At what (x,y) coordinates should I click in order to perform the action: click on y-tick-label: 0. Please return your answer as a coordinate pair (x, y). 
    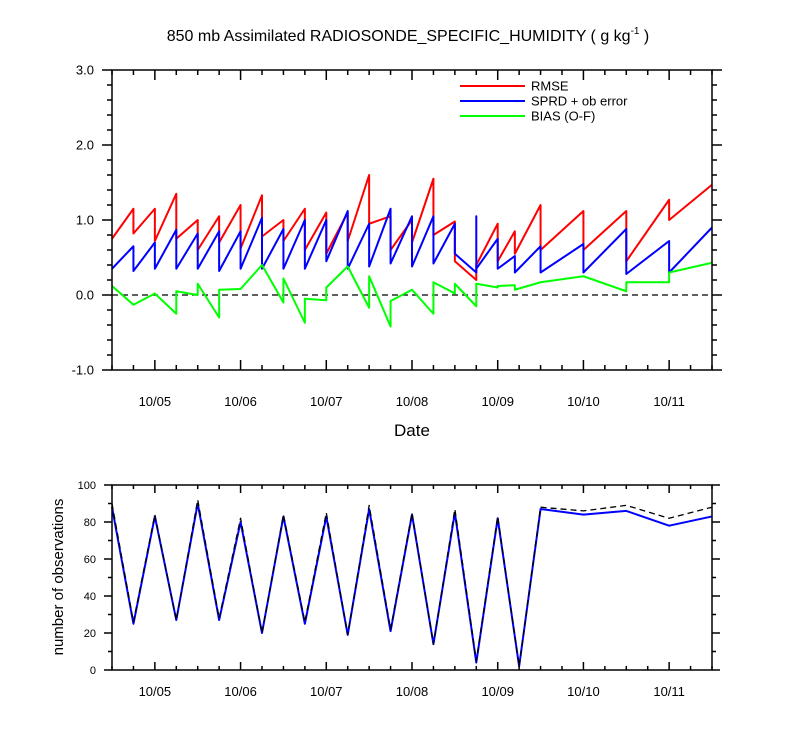
    Looking at the image, I should click on (93, 671).